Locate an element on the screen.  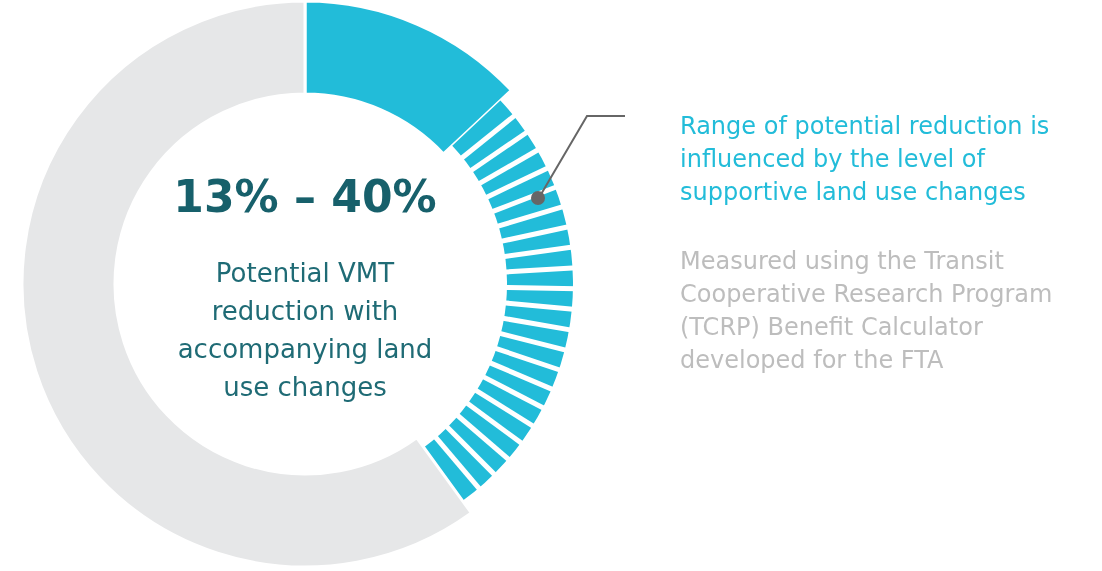
text: Range of potential reduction is influenced by the level of supportive land use changes is located at coordinates (865, 159).